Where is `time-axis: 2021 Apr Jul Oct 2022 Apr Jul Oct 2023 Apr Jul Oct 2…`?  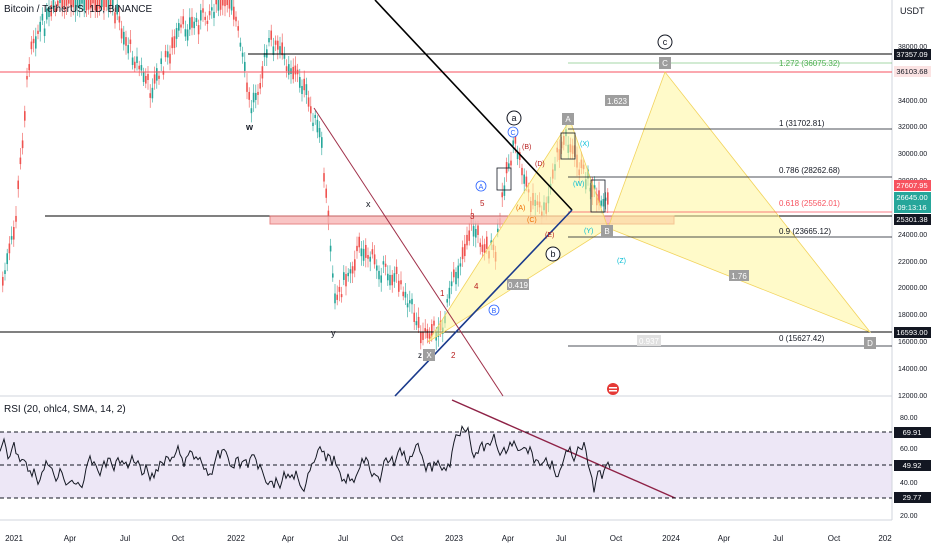 time-axis: 2021 Apr Jul Oct 2022 Apr Jul Oct 2023 Apr Jul Oct 2… is located at coordinates (448, 538).